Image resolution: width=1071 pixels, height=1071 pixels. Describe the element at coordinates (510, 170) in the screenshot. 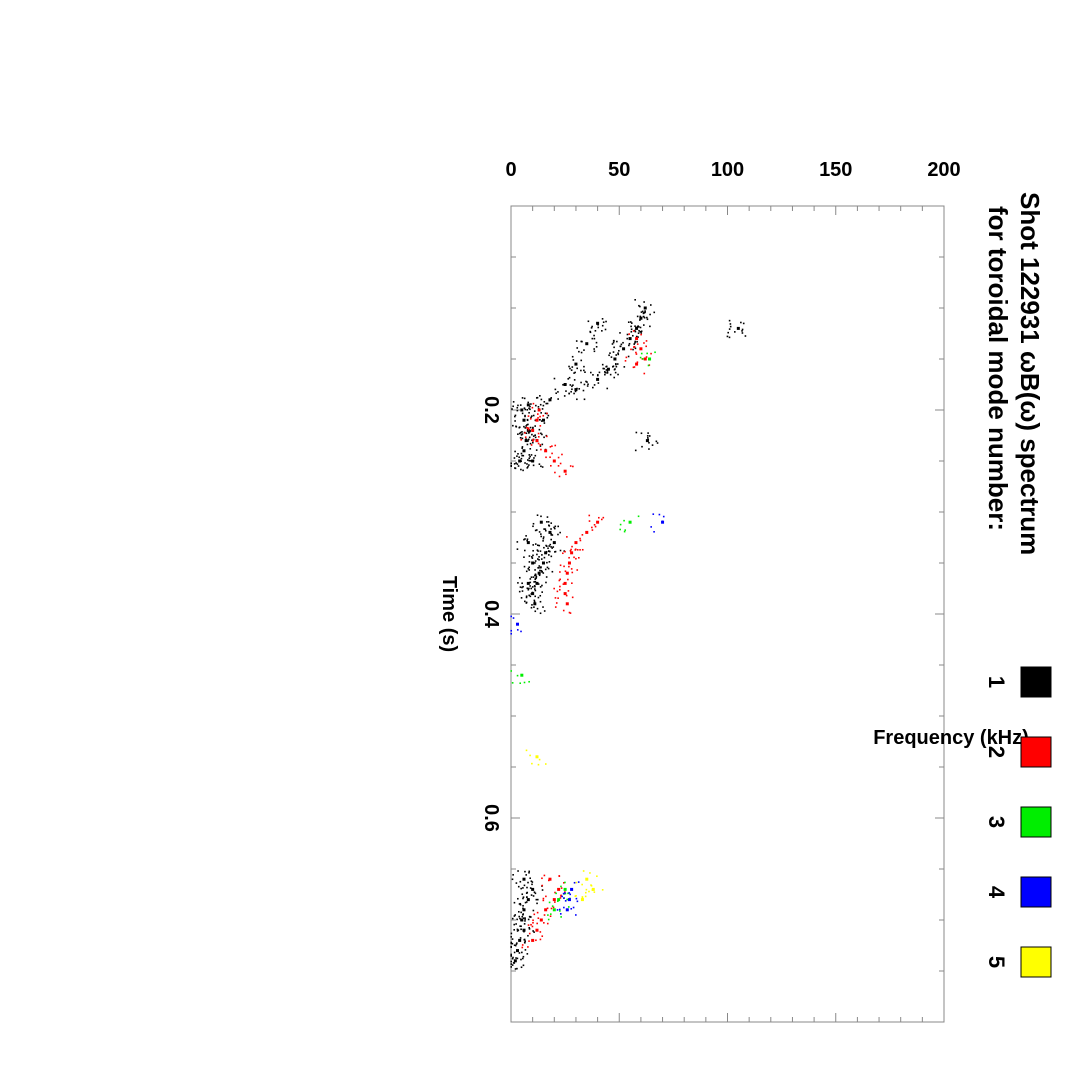

I see `y-tick-label: 0` at that location.